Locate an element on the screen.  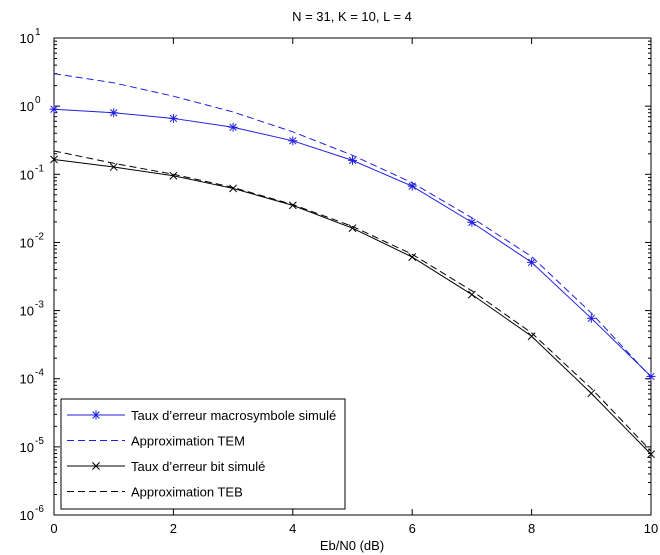
y-tick-label: 10 -3 is located at coordinates (32, 309).